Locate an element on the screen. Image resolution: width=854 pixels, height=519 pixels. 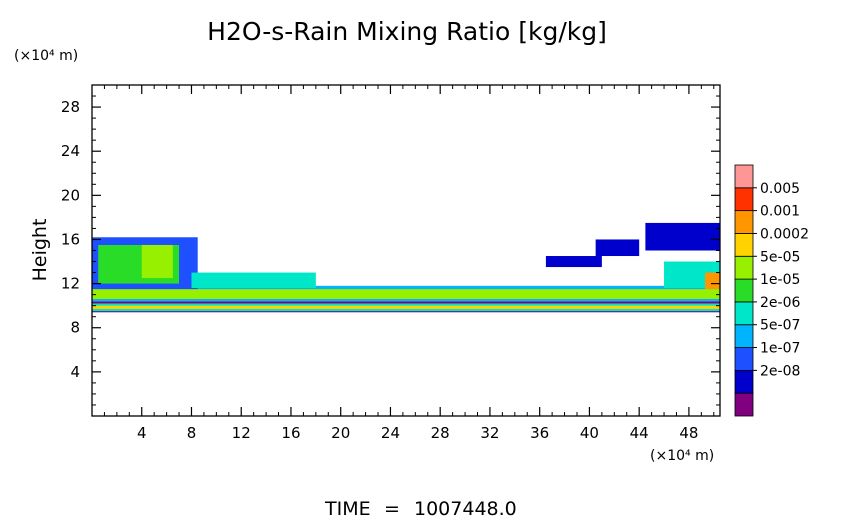
x-tick-label: 12 is located at coordinates (241, 433).